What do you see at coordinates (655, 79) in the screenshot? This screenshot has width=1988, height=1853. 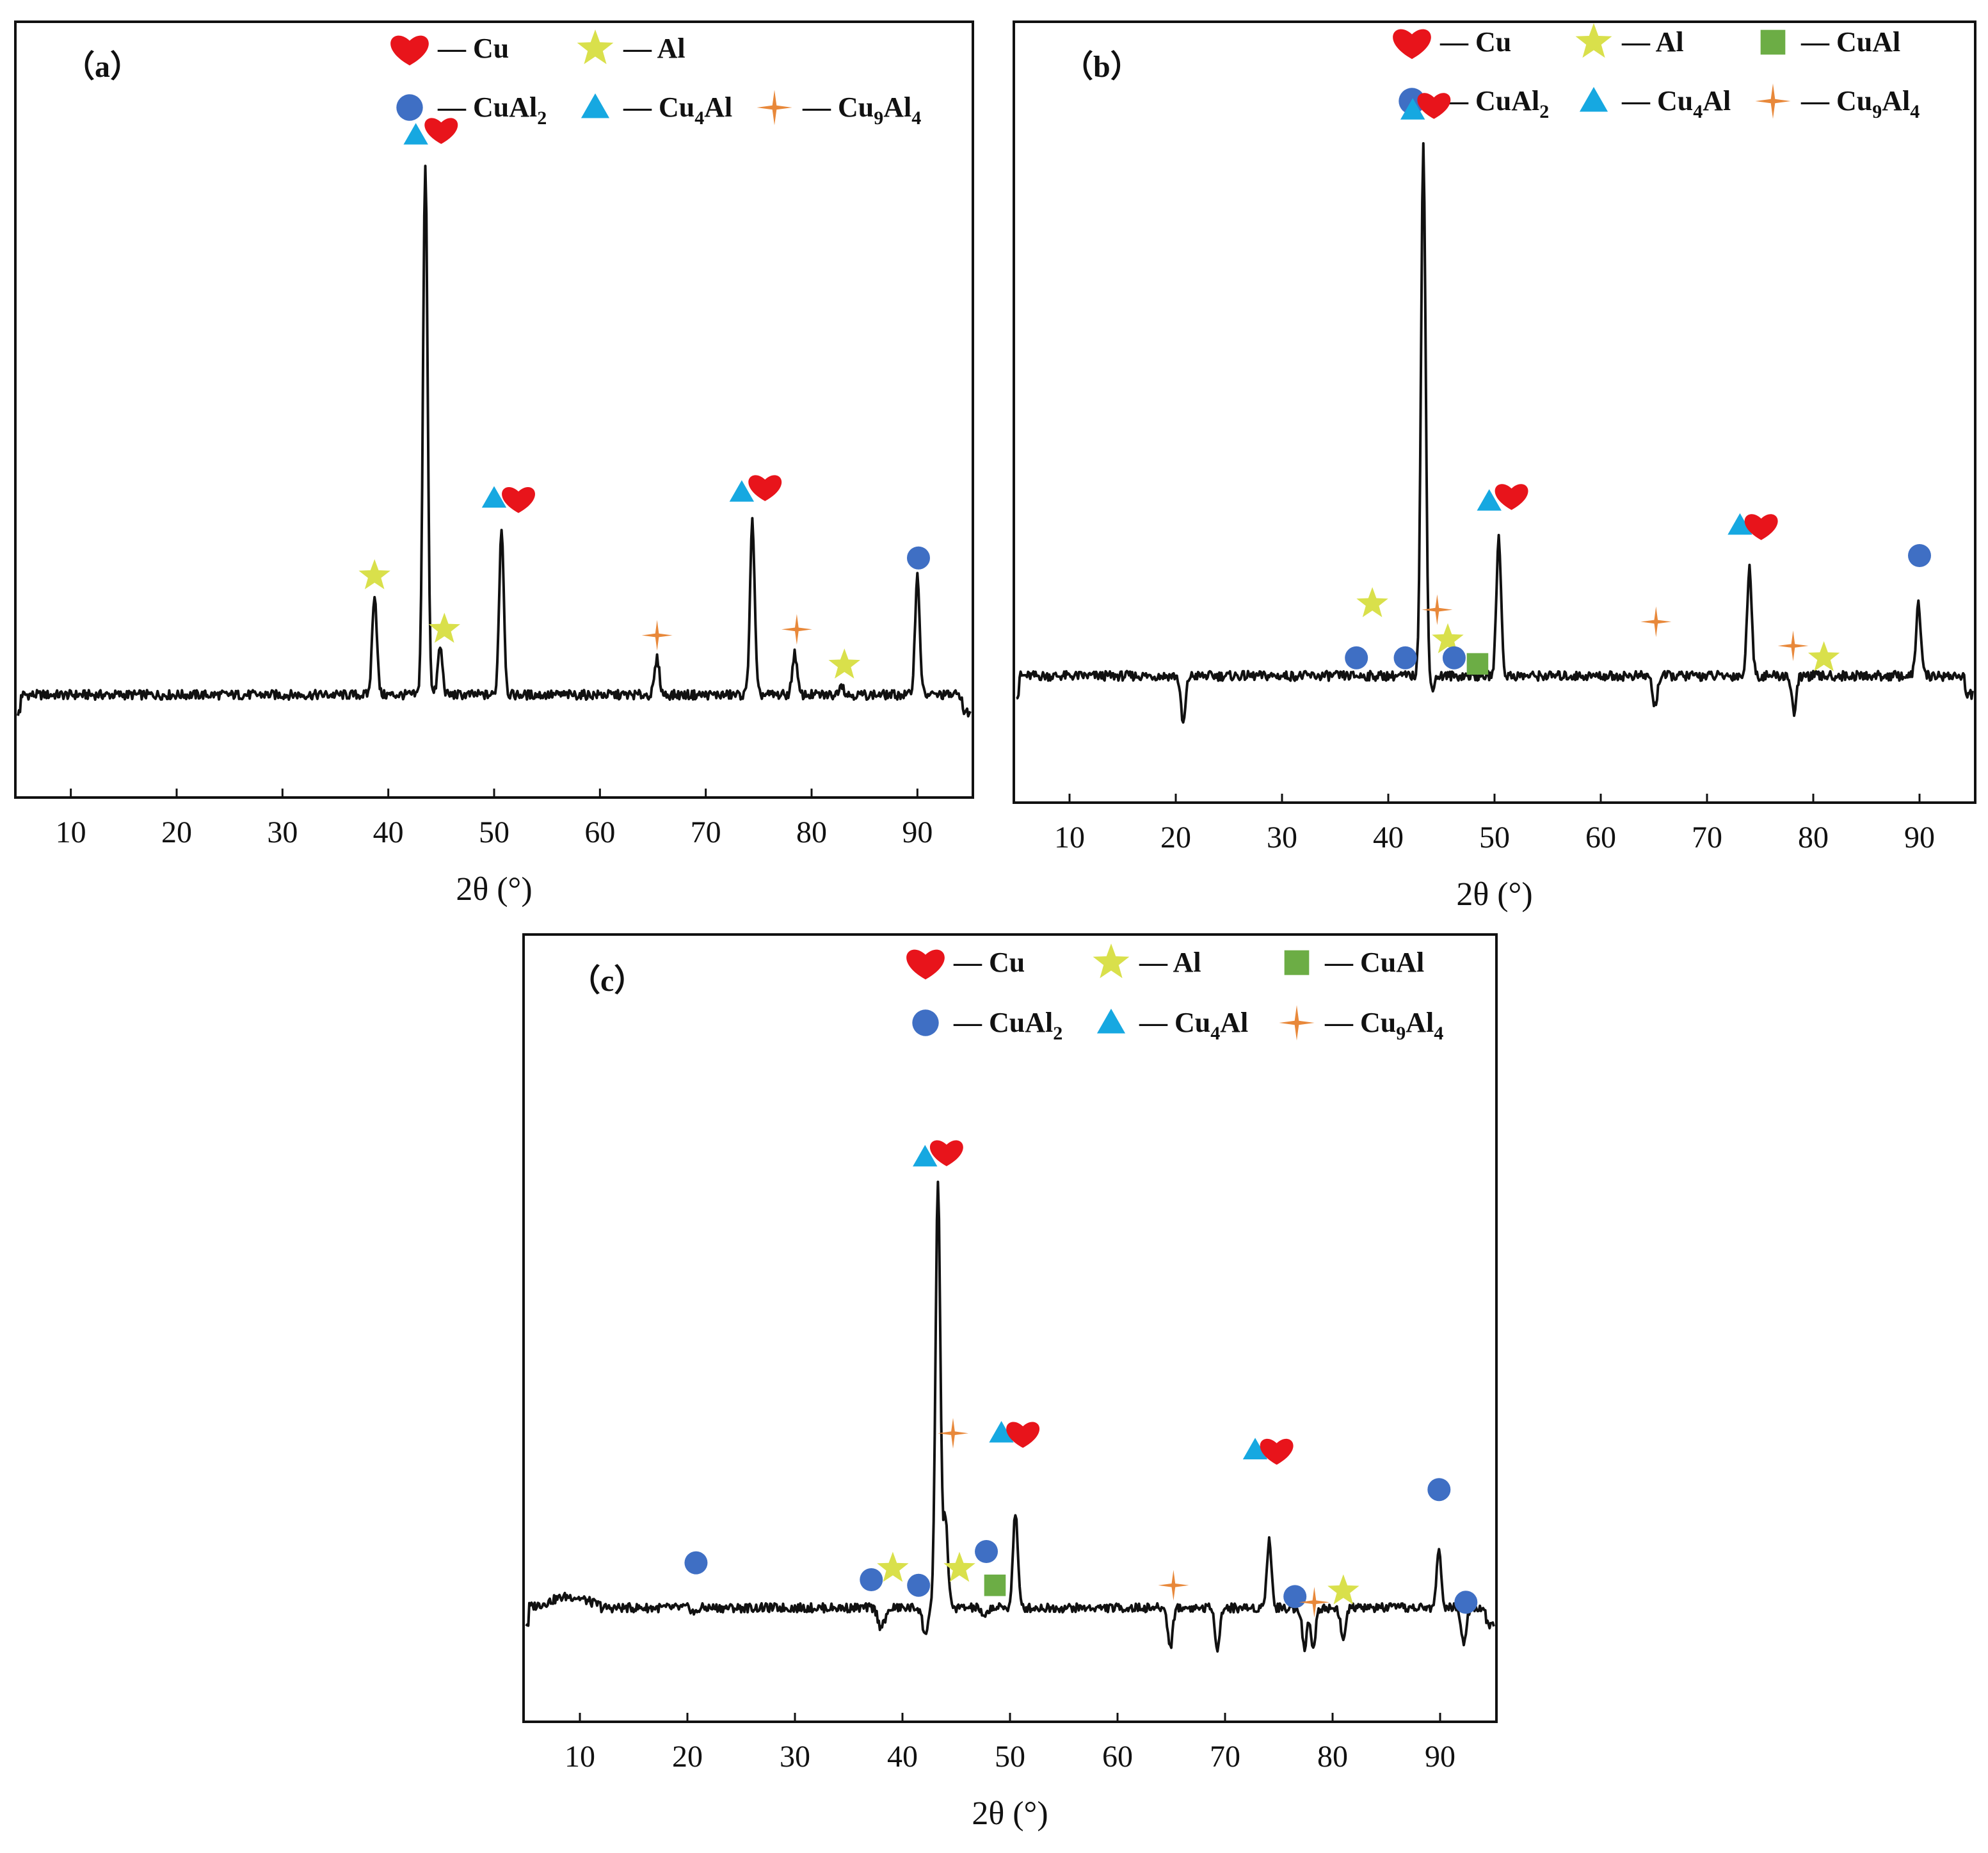 I see `legend: — Cu — Al— CuAl2— Cu4Al — Cu9Al4` at bounding box center [655, 79].